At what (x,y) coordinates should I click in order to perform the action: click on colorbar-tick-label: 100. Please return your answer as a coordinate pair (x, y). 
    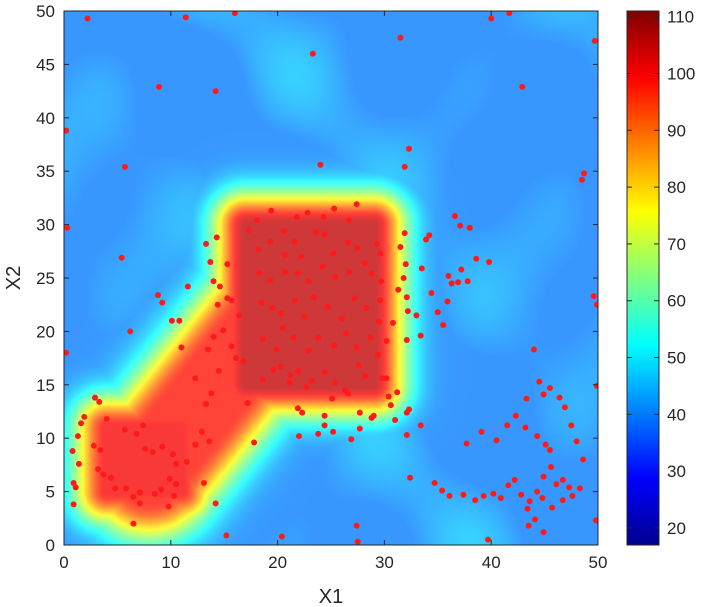
    Looking at the image, I should click on (681, 73).